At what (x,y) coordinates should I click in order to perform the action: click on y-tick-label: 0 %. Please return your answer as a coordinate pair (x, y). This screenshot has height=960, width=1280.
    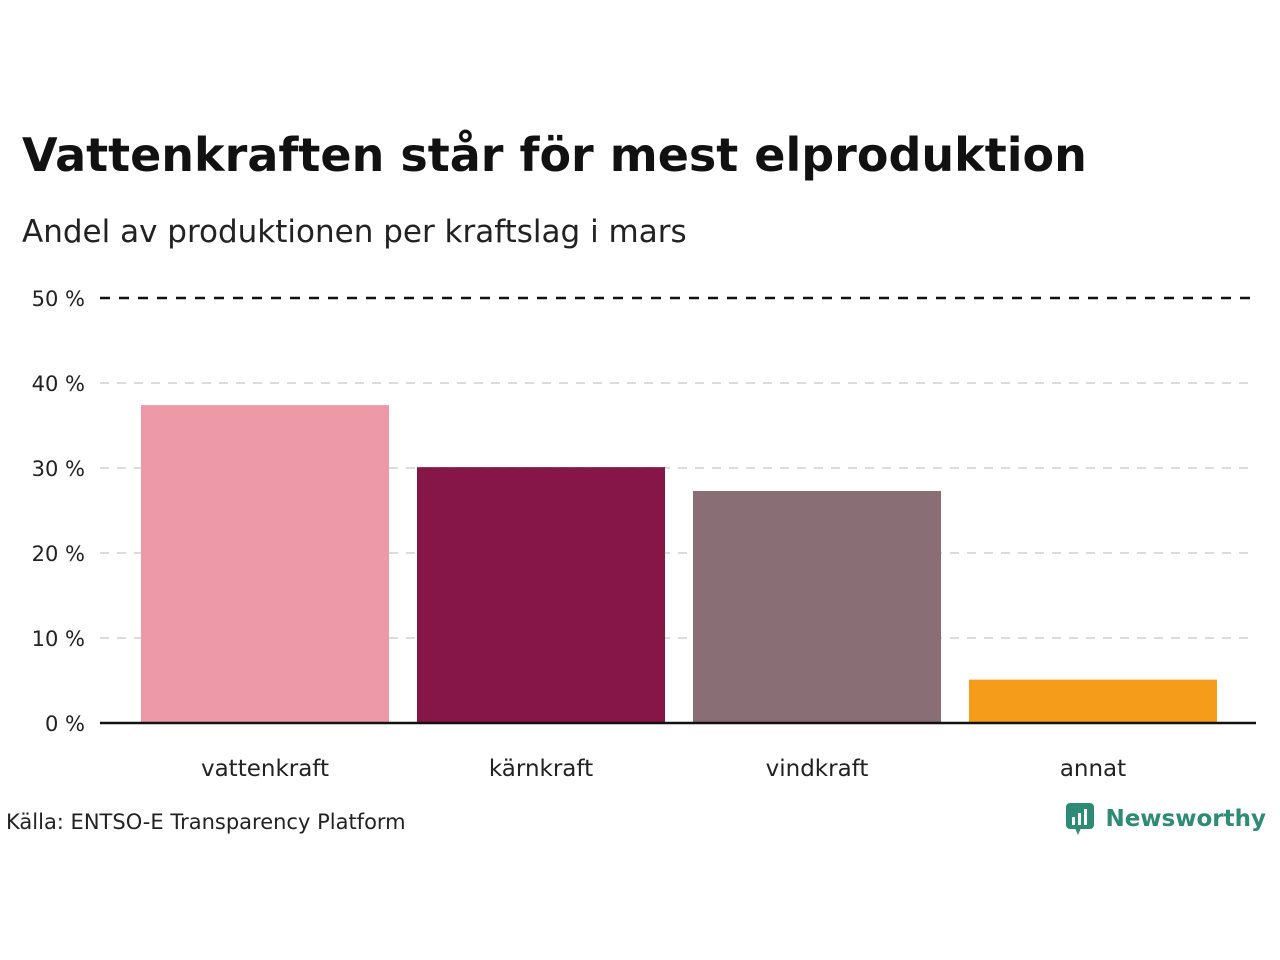
    Looking at the image, I should click on (65, 724).